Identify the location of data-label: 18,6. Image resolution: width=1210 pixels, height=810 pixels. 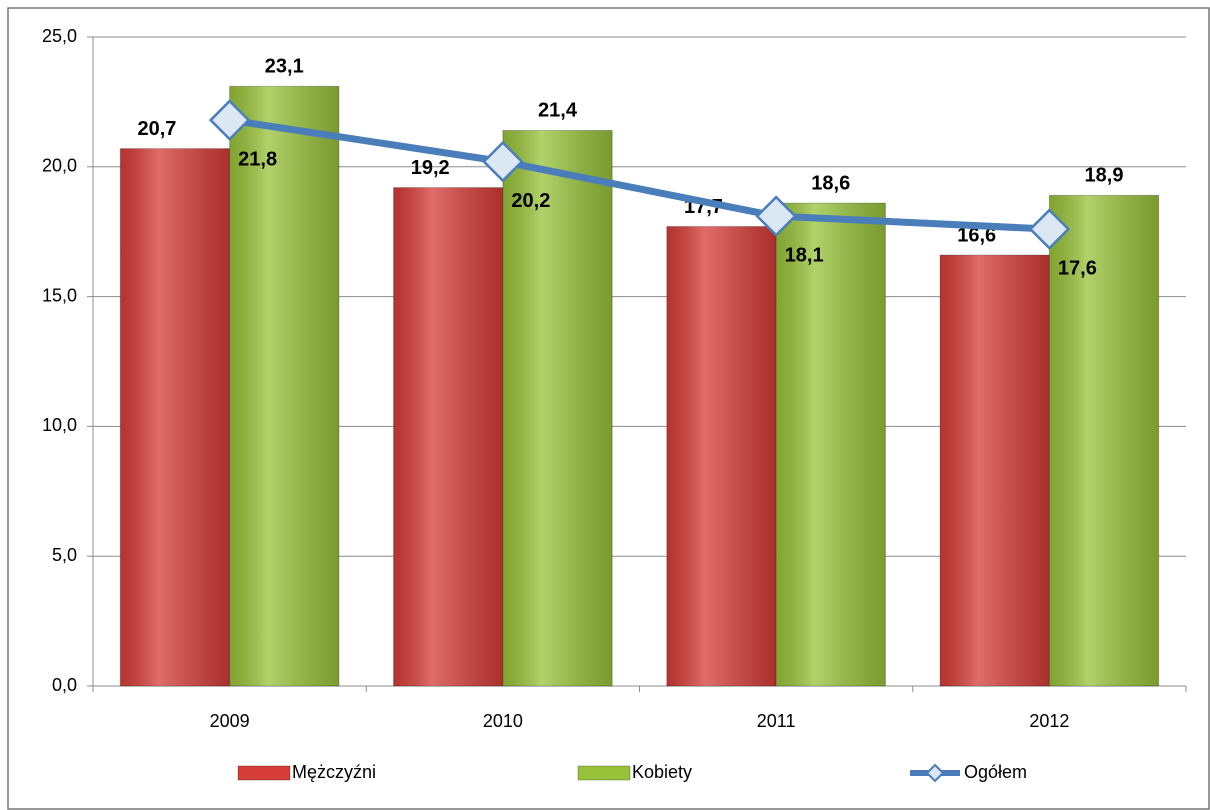
(830, 183).